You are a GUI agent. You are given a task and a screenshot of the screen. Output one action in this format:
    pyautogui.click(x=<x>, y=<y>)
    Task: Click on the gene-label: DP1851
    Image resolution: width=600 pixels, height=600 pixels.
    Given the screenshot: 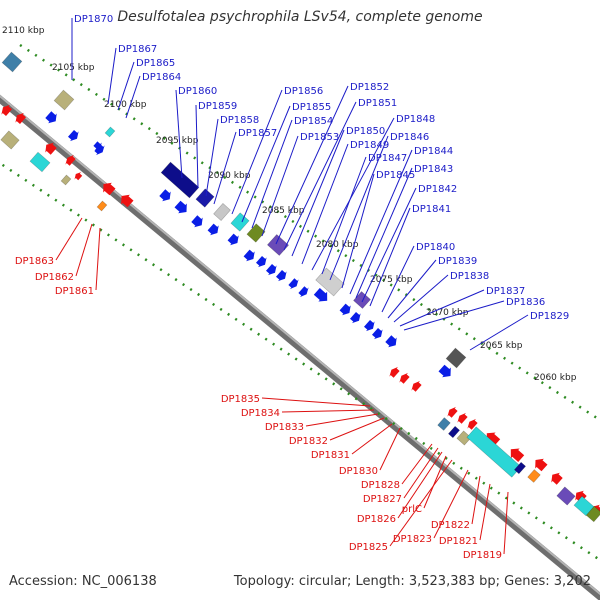 What is the action you would take?
    pyautogui.click(x=377, y=103)
    